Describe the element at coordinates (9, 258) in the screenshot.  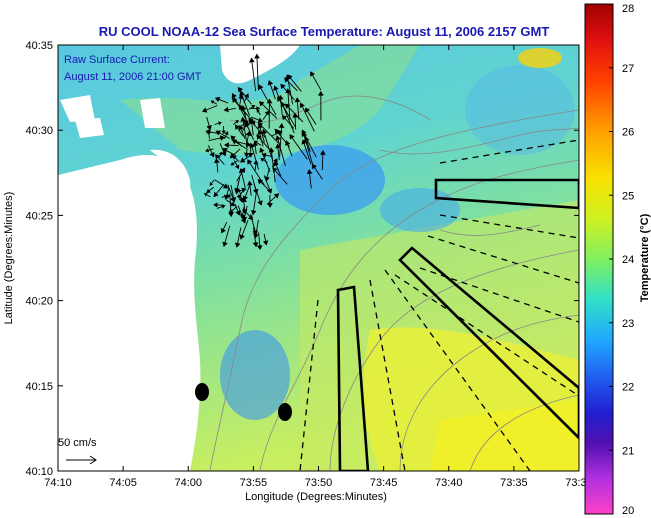
I see `y-axis-label: Latitude (Degrees:Minutes)` at that location.